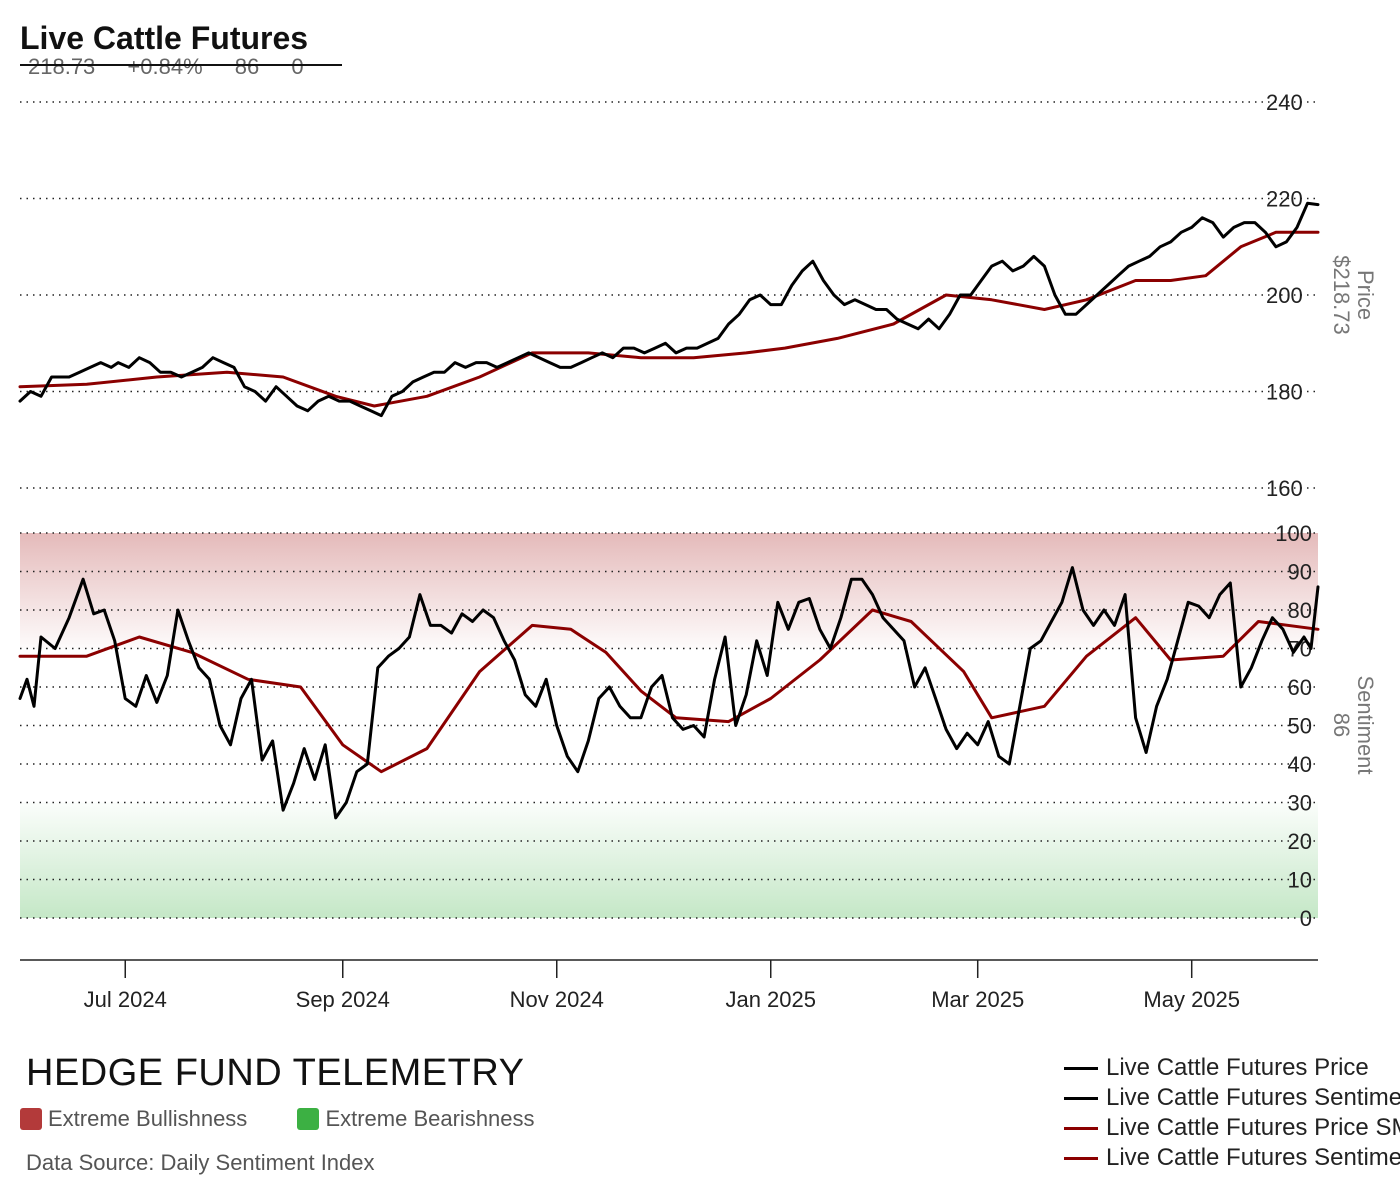 The width and height of the screenshot is (1400, 1200). I want to click on price-tick-label: 160, so click(1284, 488).